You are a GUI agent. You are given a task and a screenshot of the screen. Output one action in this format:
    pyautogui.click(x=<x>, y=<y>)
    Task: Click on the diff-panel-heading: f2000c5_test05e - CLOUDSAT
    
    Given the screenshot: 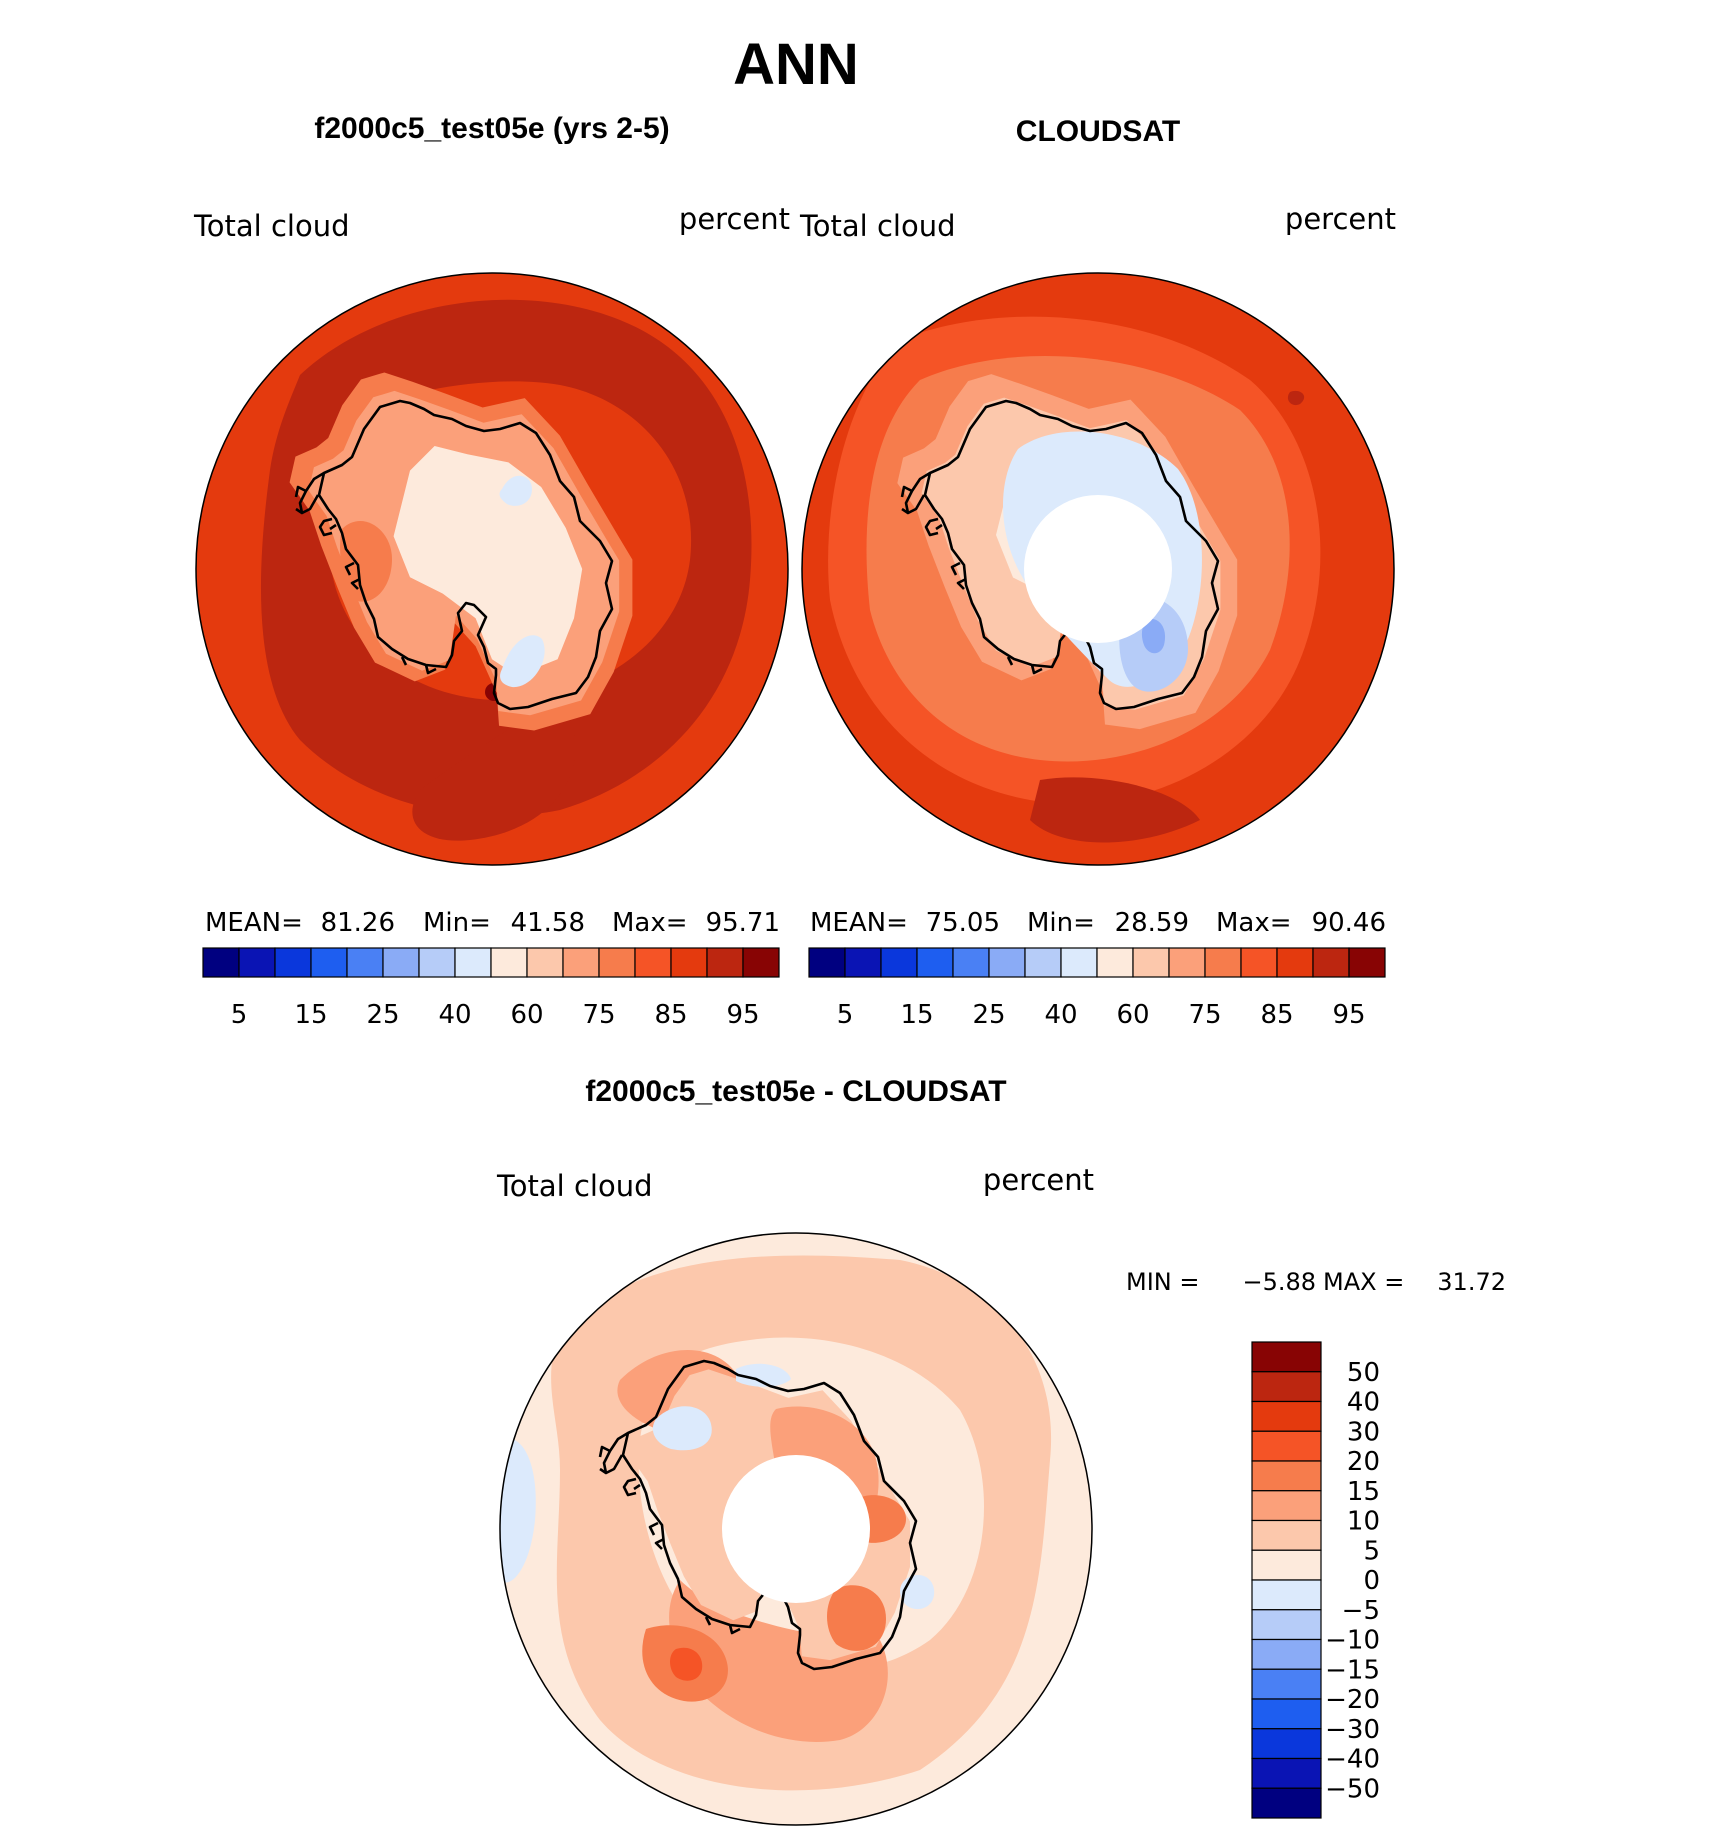 What is the action you would take?
    pyautogui.click(x=795, y=1091)
    